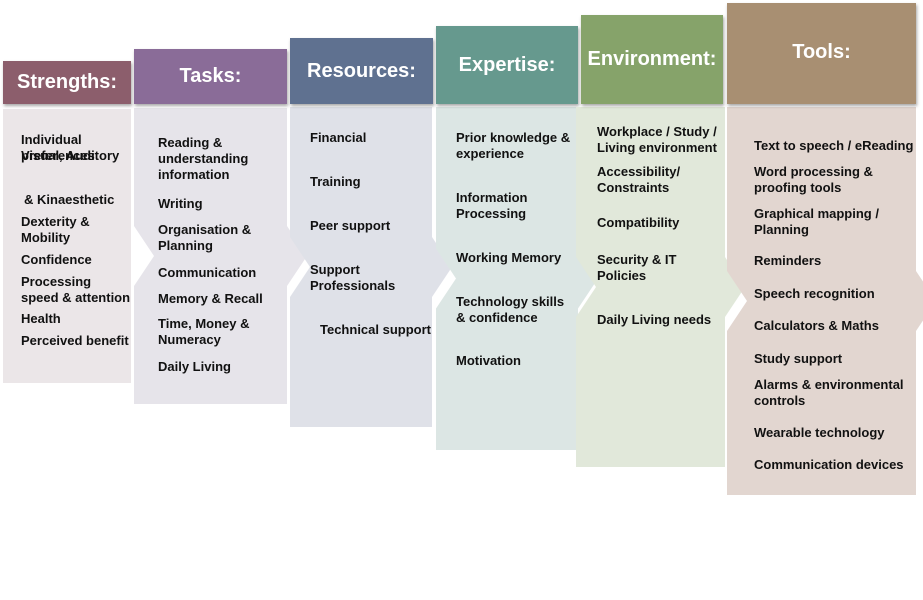  I want to click on column-item-tools: Alarms & environmental controls, so click(829, 392).